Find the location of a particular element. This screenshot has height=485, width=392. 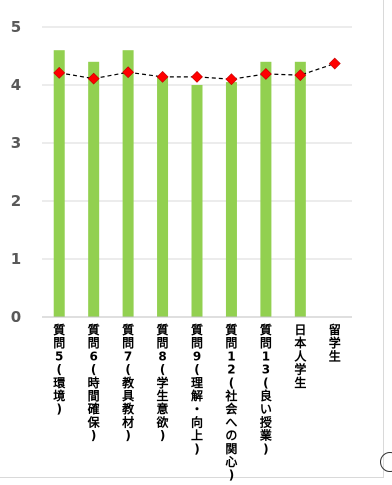

x-tick-label: 質問 1 2 (社会への関心) is located at coordinates (231, 402).